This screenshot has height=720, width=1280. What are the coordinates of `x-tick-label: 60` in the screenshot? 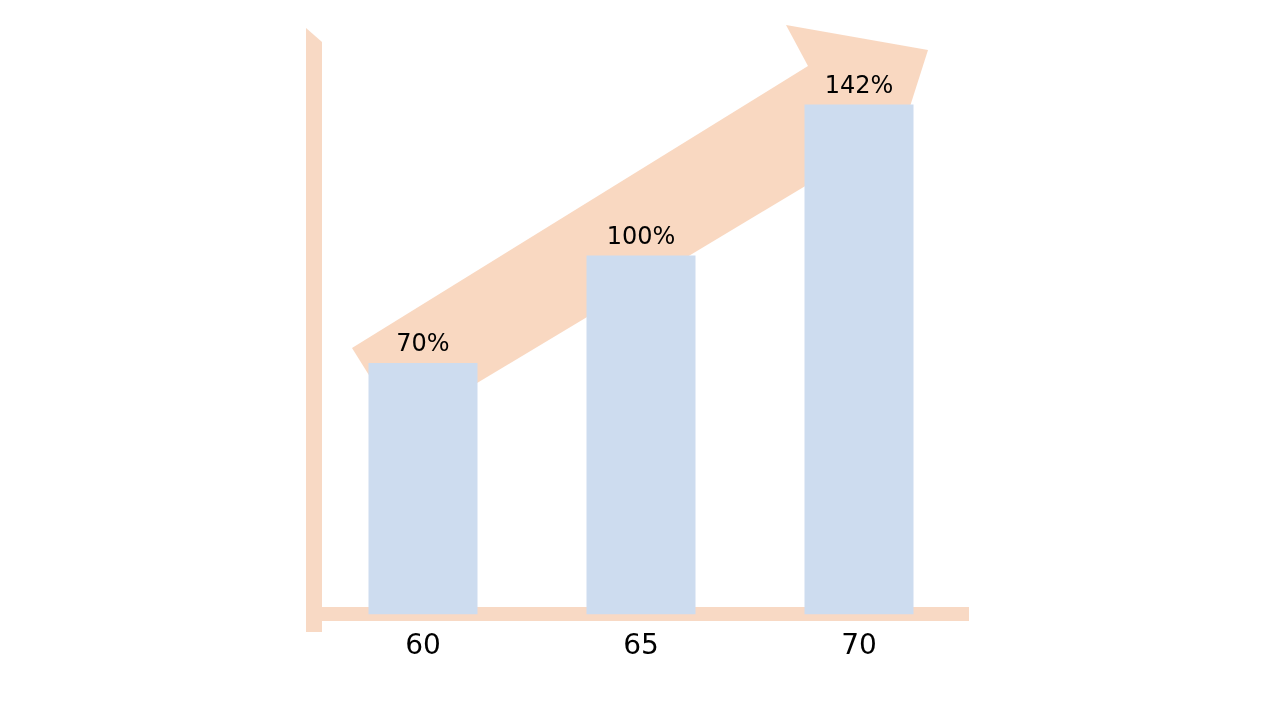 It's located at (423, 645).